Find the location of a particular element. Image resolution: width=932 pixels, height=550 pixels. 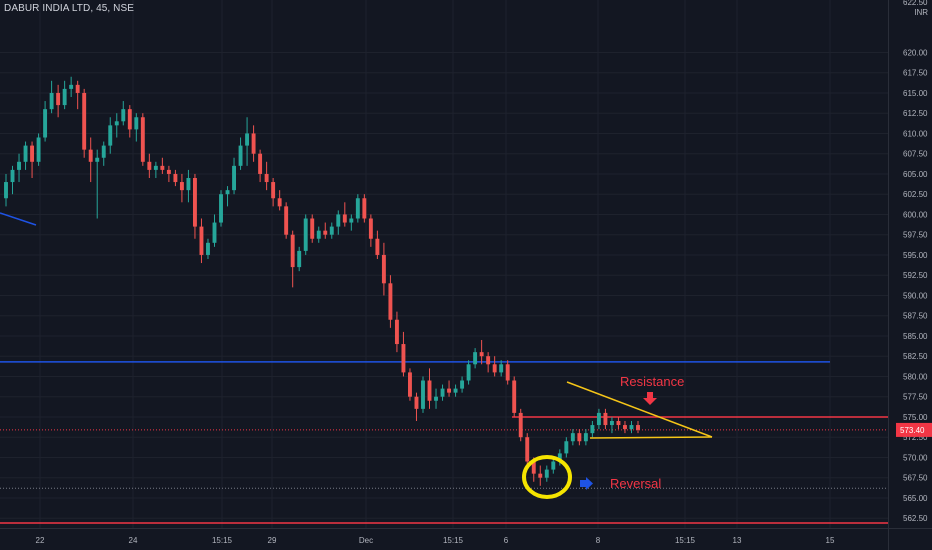

price-tick-label: 562.50 is located at coordinates (915, 518).